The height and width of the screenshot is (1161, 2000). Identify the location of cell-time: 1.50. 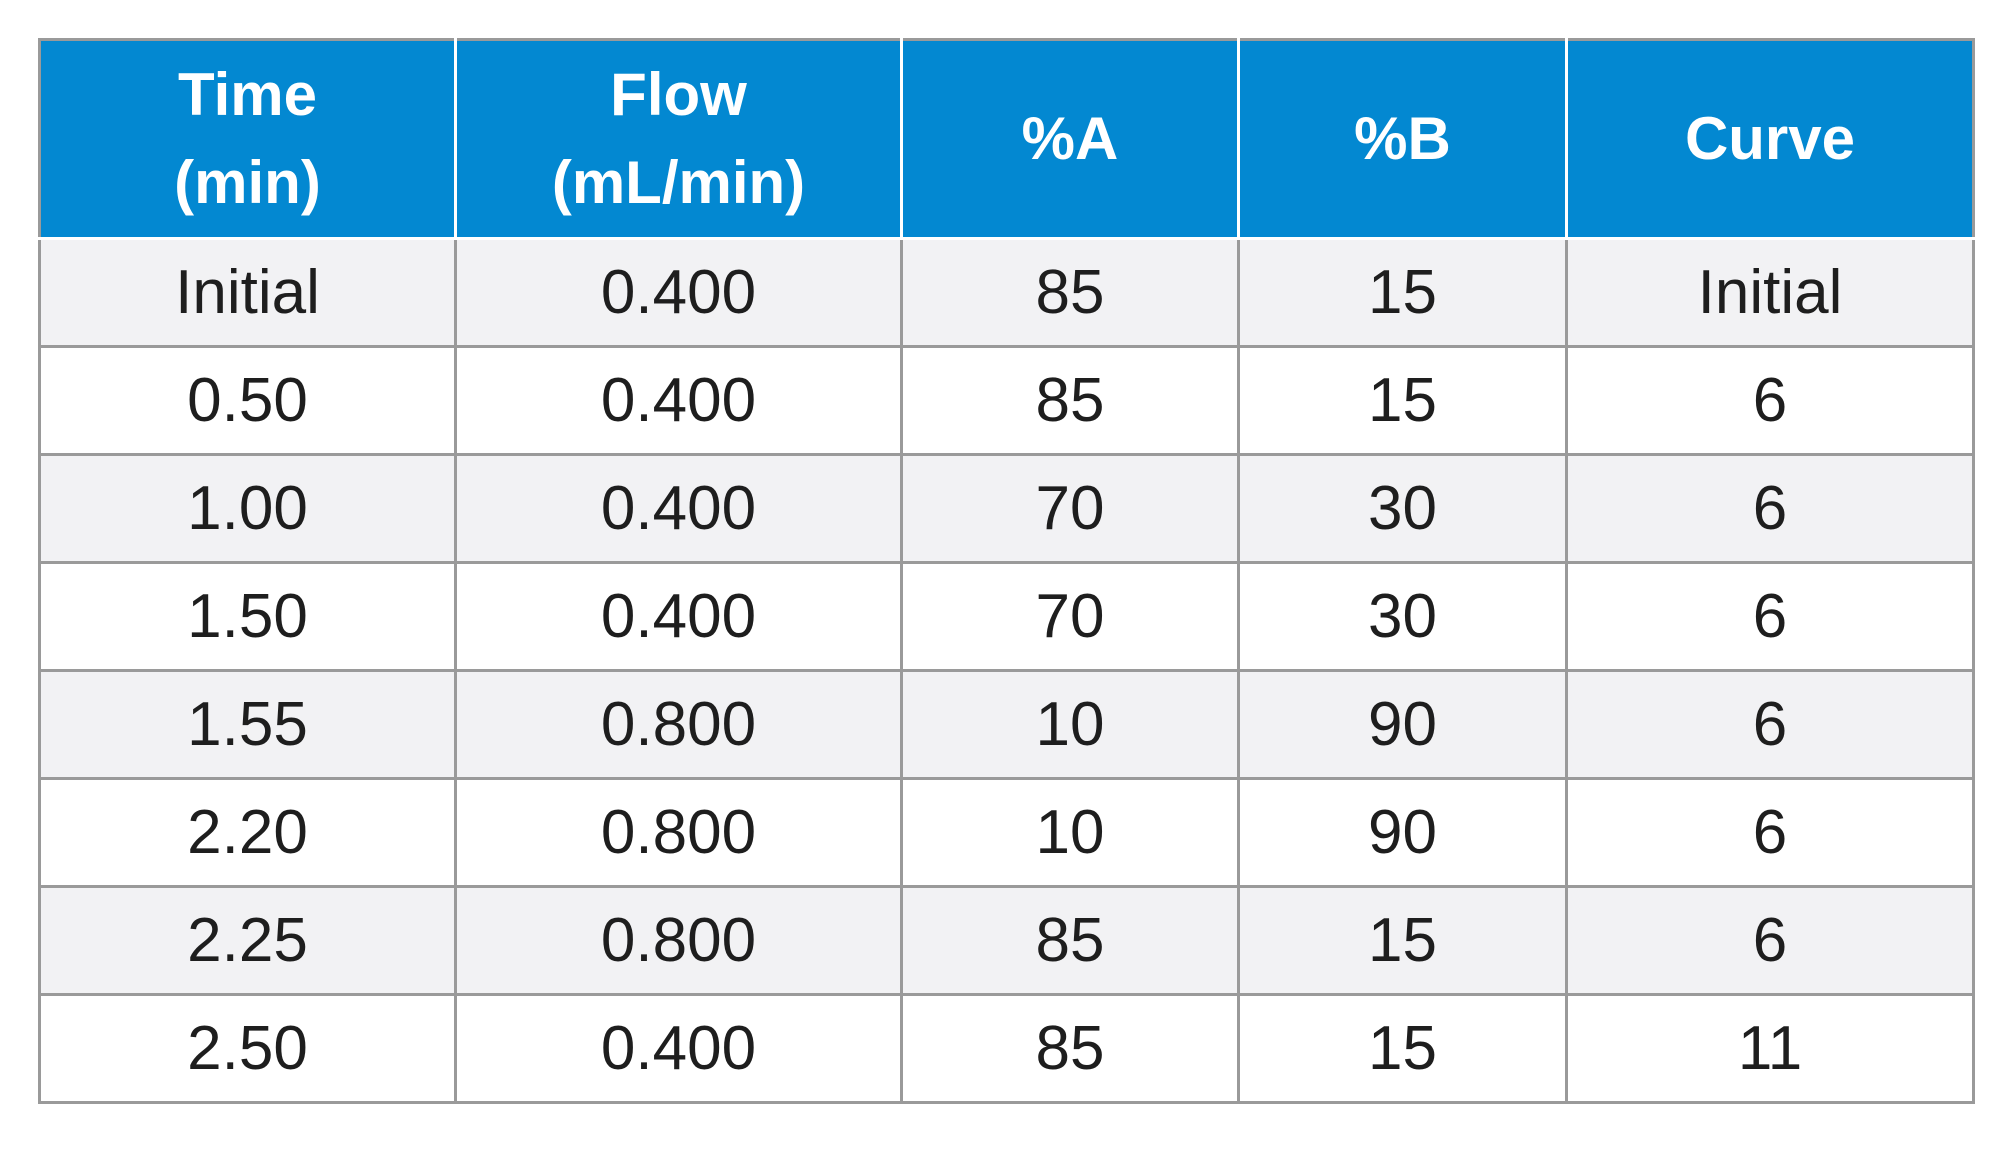
(247, 616).